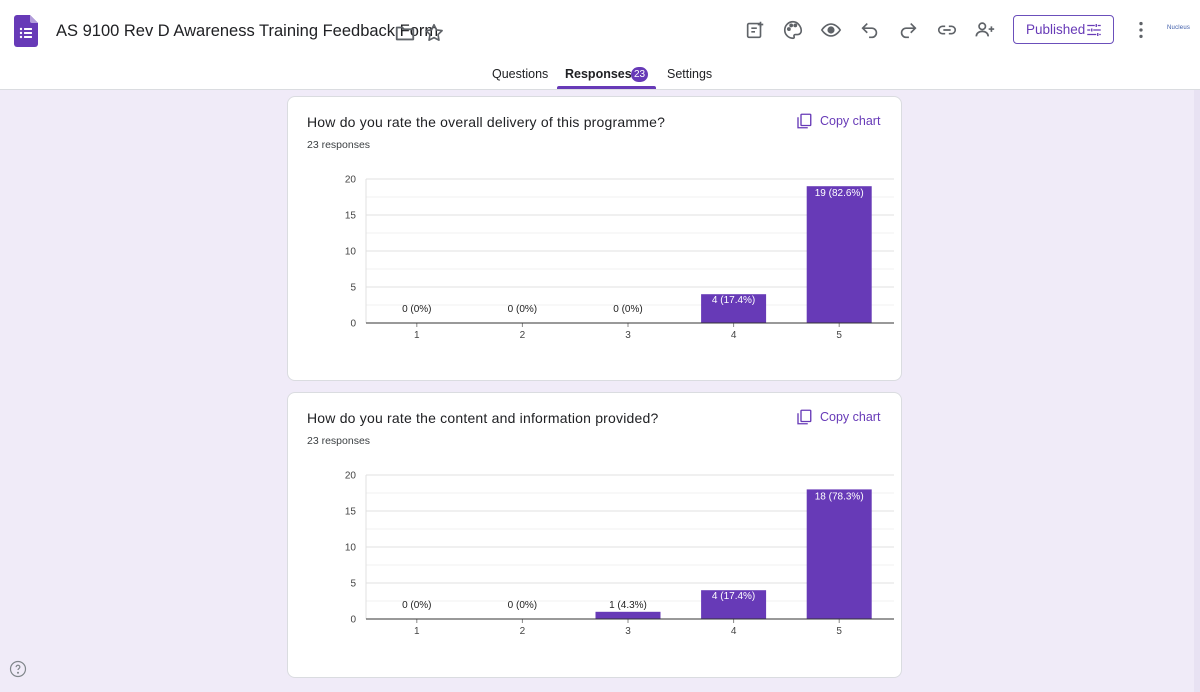  I want to click on palette-icon, so click(793, 30).